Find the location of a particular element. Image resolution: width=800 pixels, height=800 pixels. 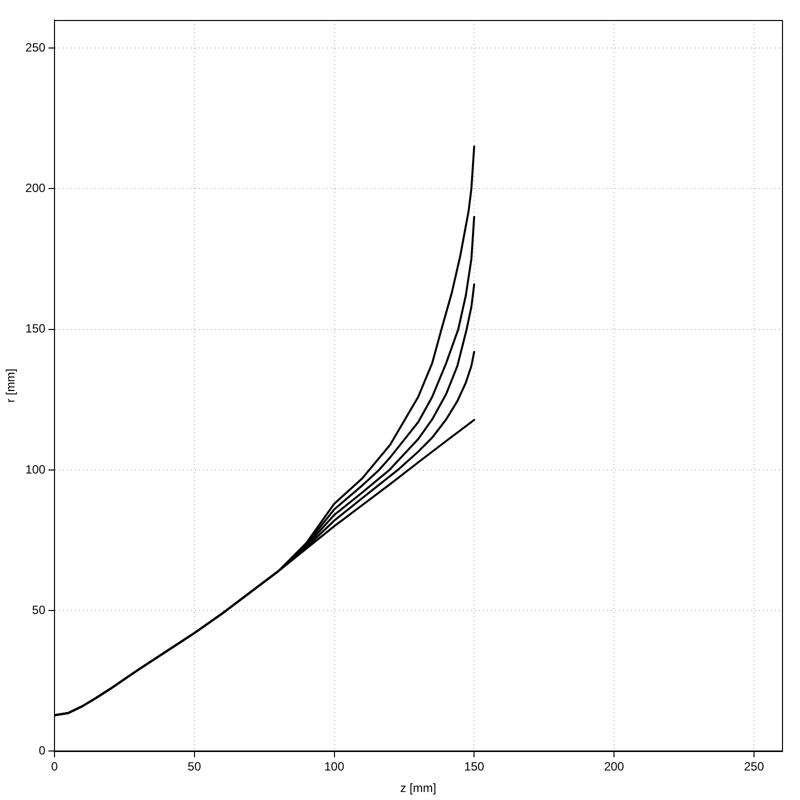

y-tick-label: 200 is located at coordinates (35, 188).